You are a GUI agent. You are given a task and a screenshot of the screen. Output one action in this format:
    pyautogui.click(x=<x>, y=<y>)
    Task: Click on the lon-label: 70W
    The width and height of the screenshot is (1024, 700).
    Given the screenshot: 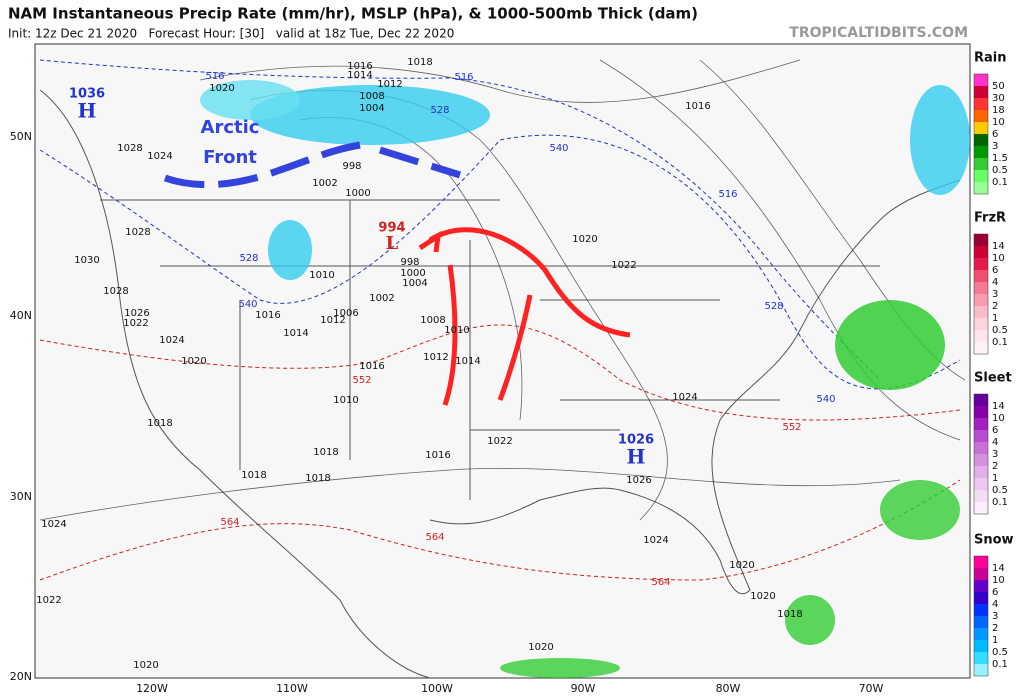 What is the action you would take?
    pyautogui.click(x=871, y=688)
    